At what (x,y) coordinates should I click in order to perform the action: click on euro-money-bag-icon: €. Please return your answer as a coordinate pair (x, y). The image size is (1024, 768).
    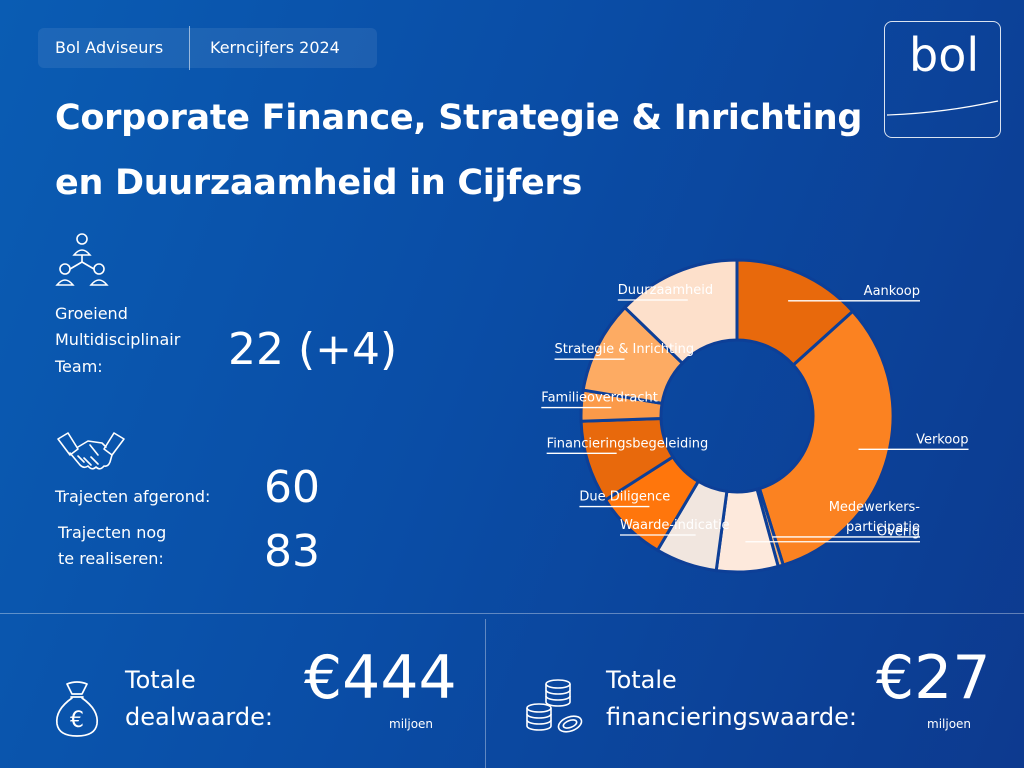
    Looking at the image, I should click on (77, 709).